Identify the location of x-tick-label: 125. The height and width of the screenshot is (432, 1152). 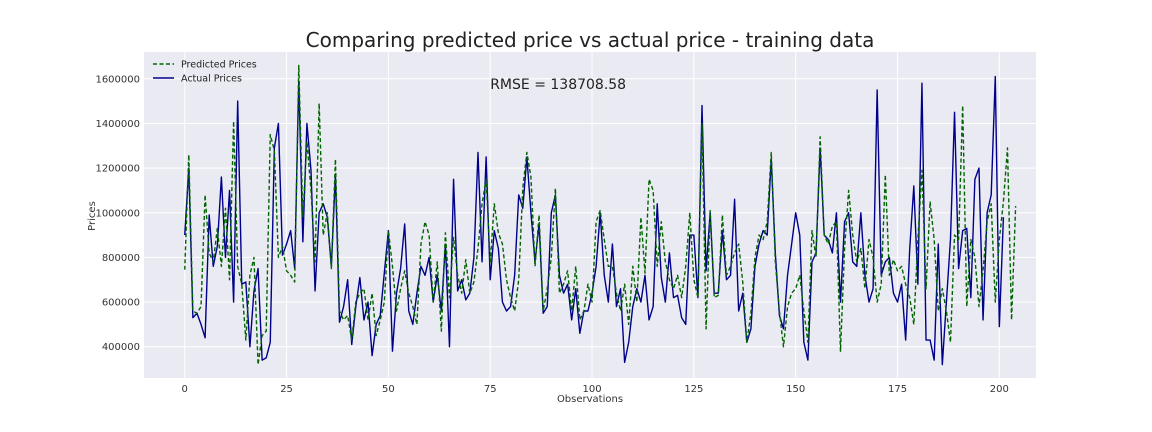
(693, 389).